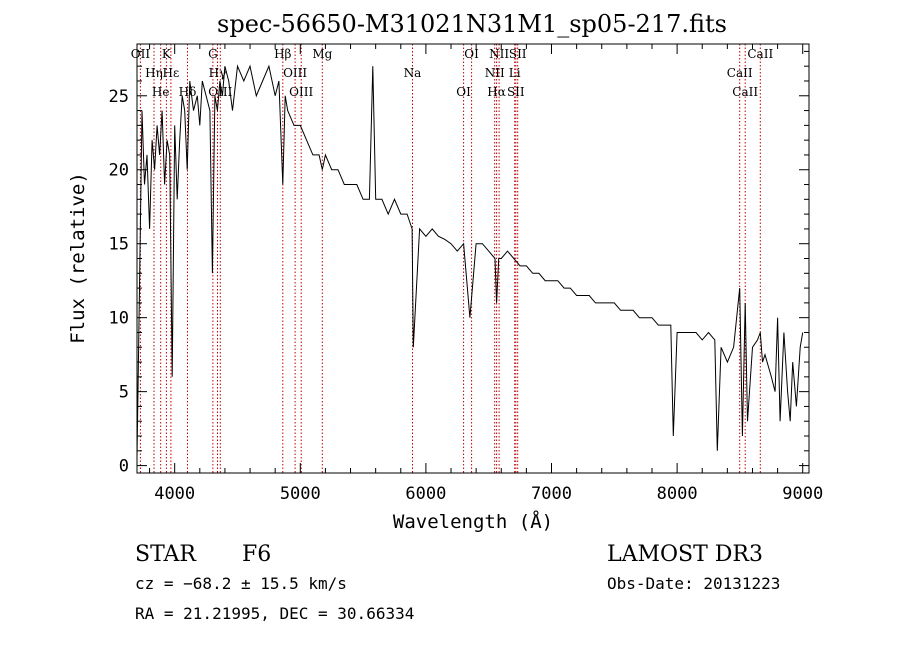 This screenshot has width=900, height=654. Describe the element at coordinates (78, 258) in the screenshot. I see `y-axis-label: Flux (relative)` at that location.